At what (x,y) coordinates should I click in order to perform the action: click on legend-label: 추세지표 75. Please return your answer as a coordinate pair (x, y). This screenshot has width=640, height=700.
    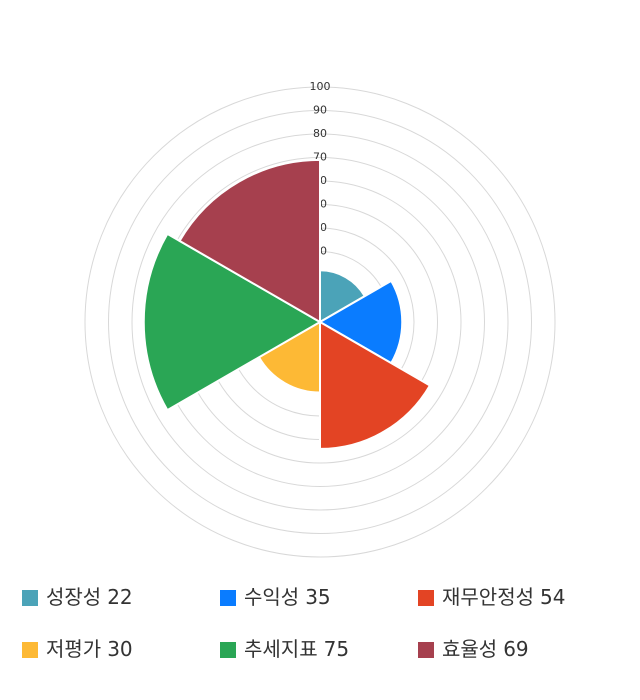
    Looking at the image, I should click on (296, 649).